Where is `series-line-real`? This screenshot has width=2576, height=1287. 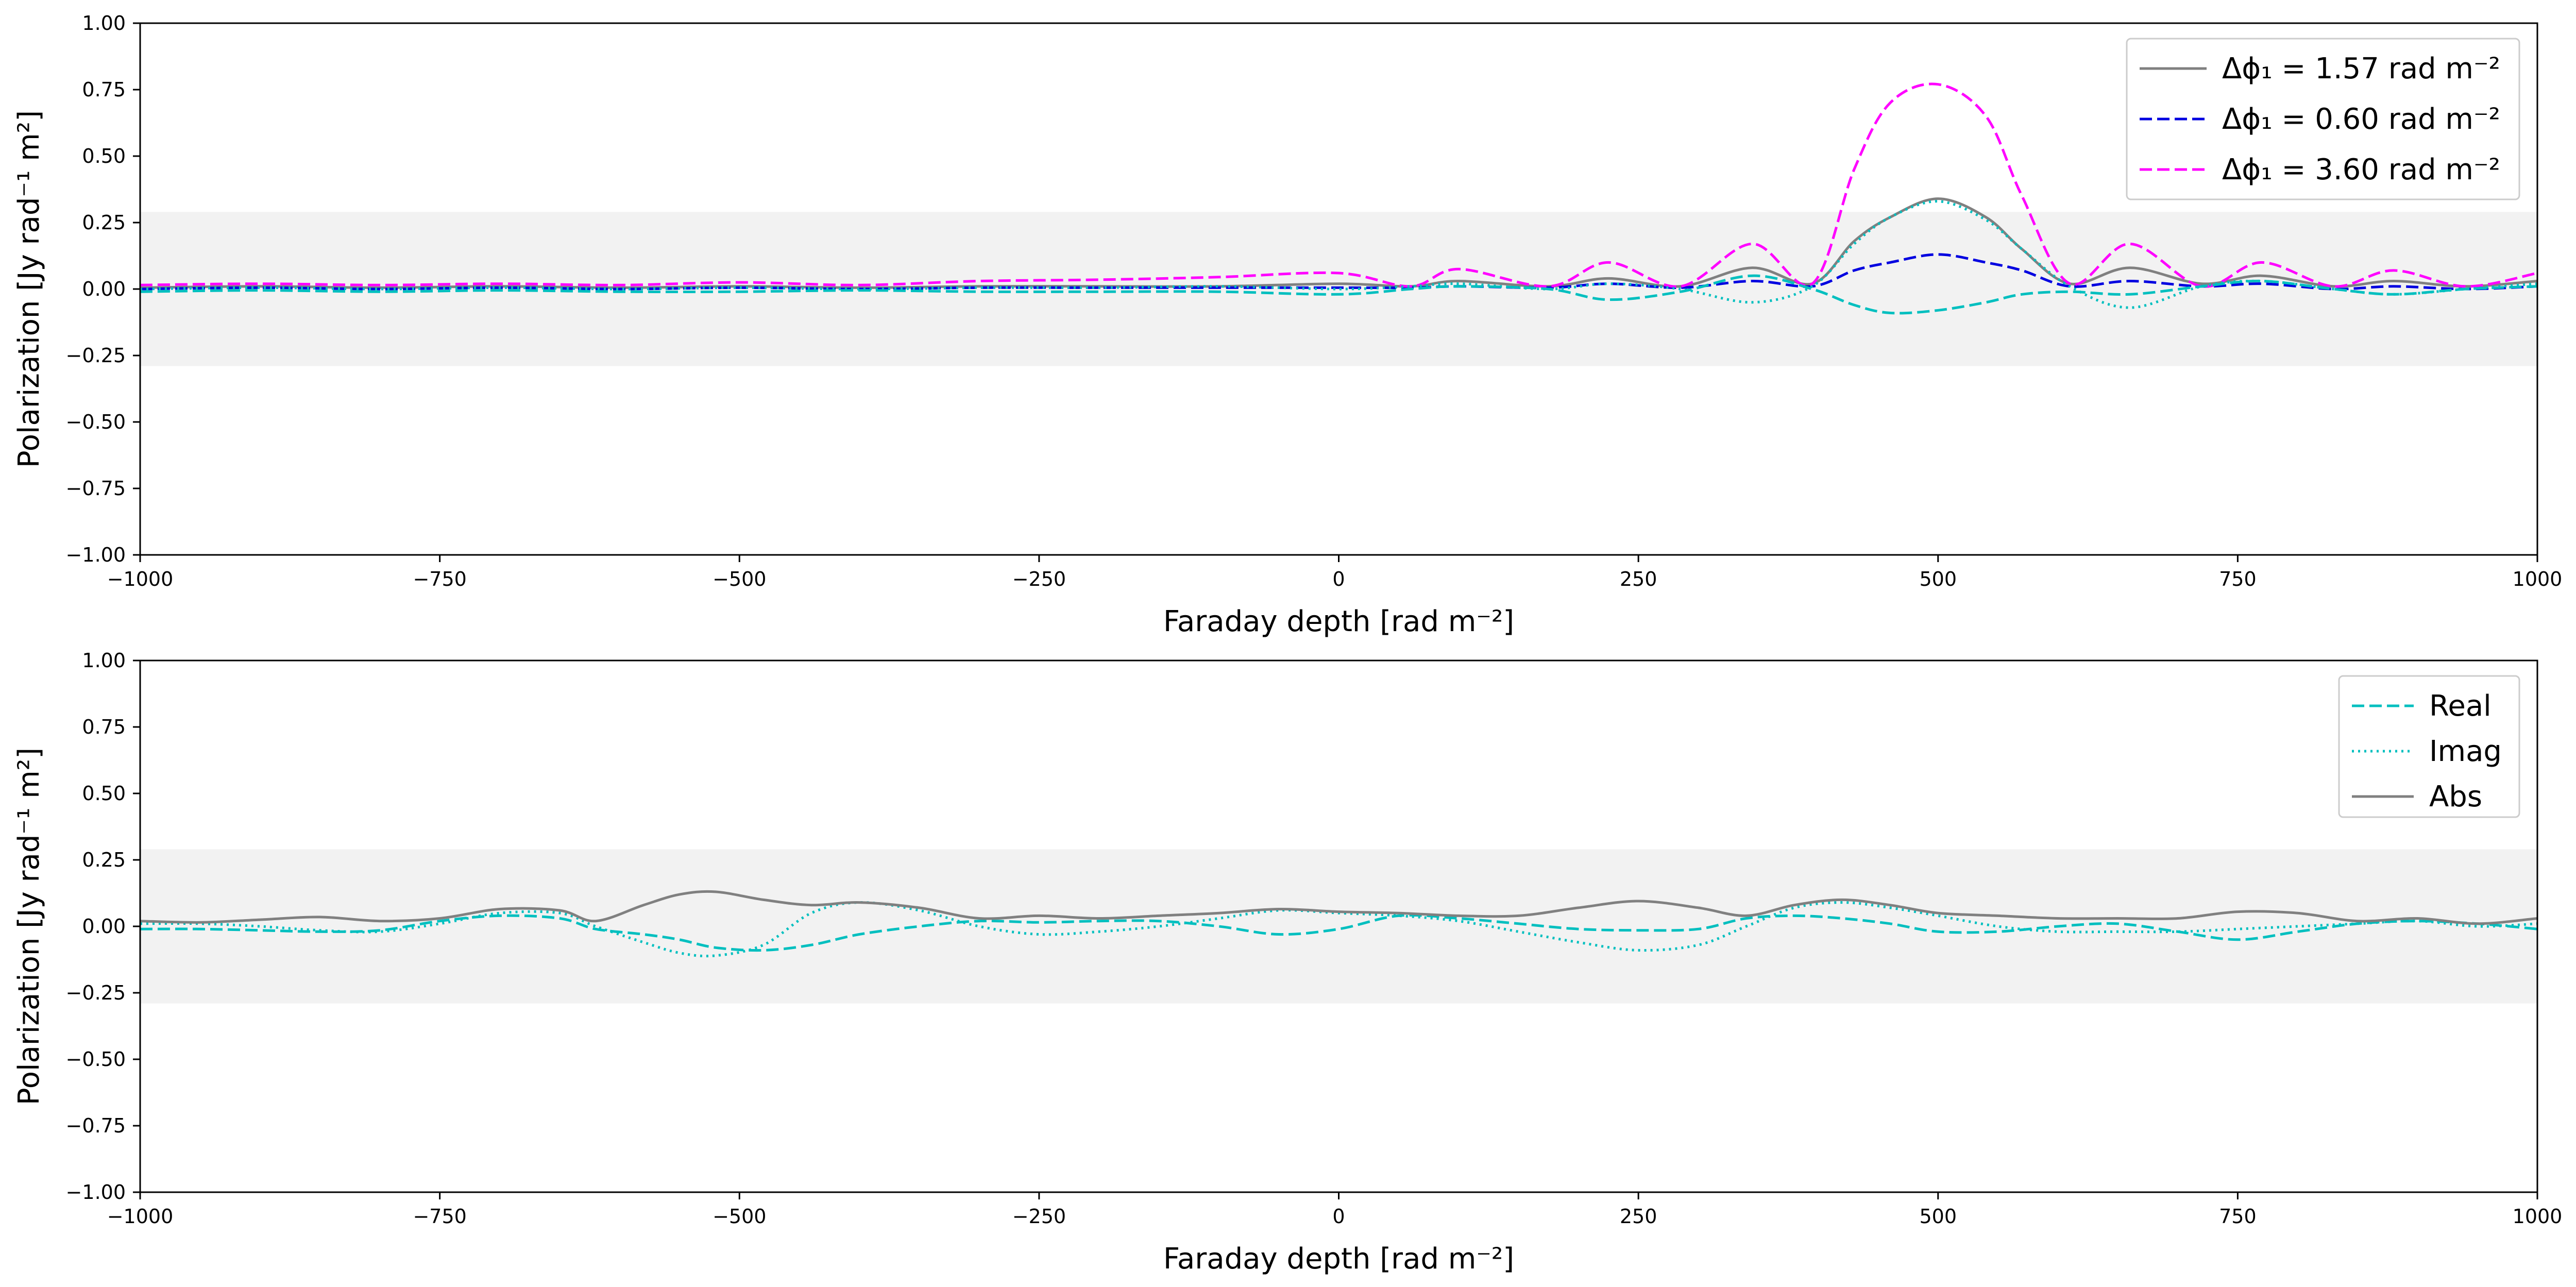
series-line-real is located at coordinates (1339, 932).